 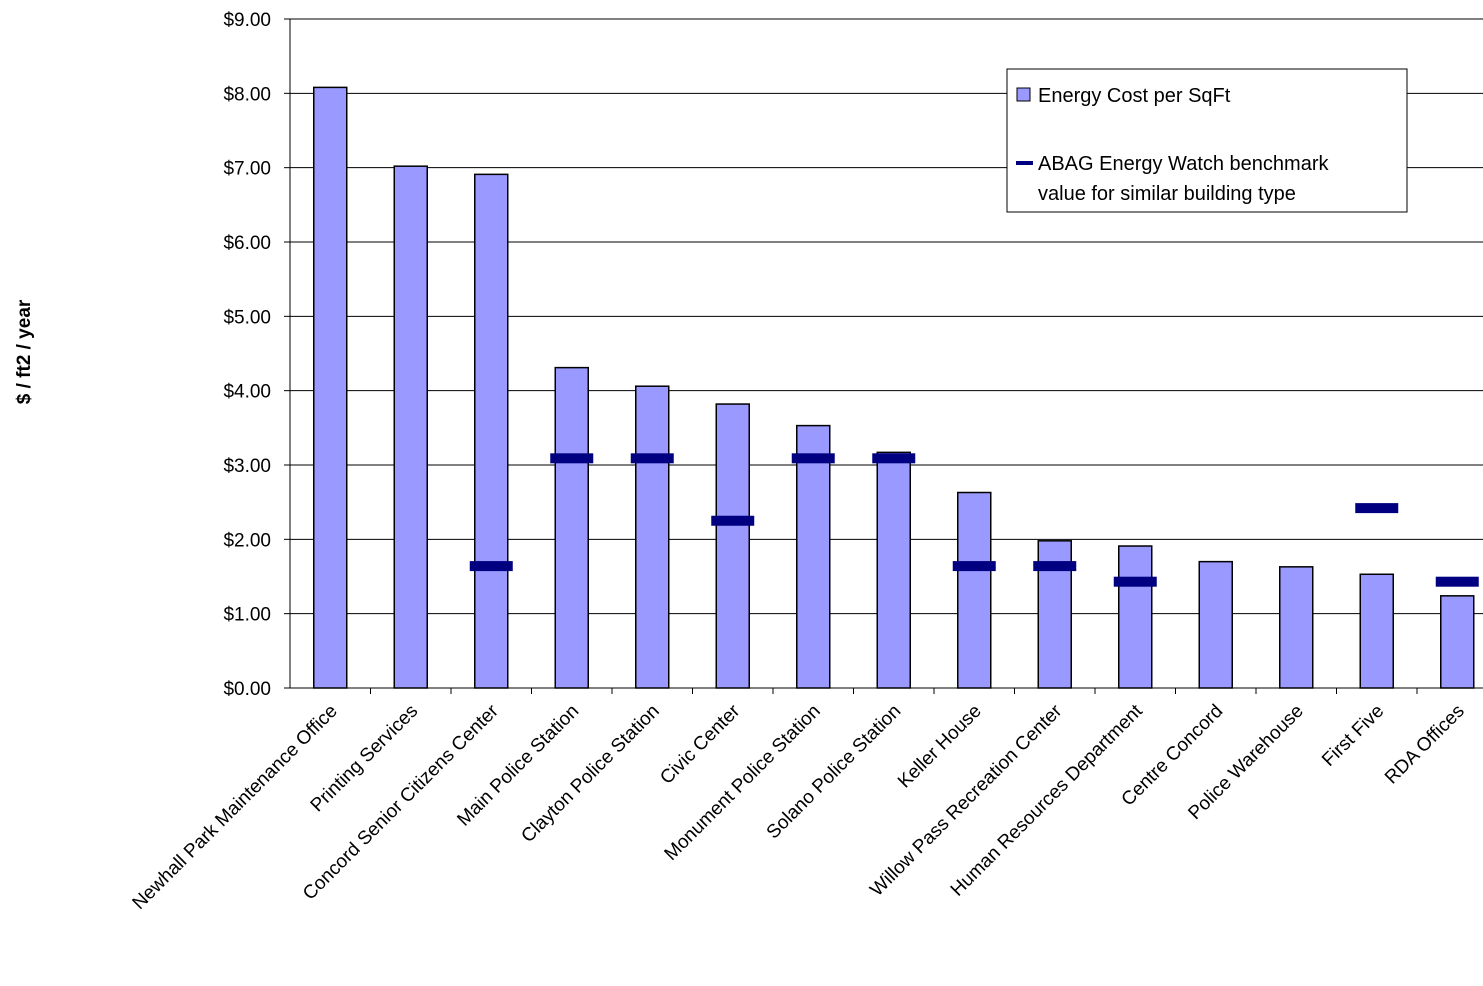 I want to click on legend-bar-label: Energy Cost per SqFt, so click(x=1134, y=96).